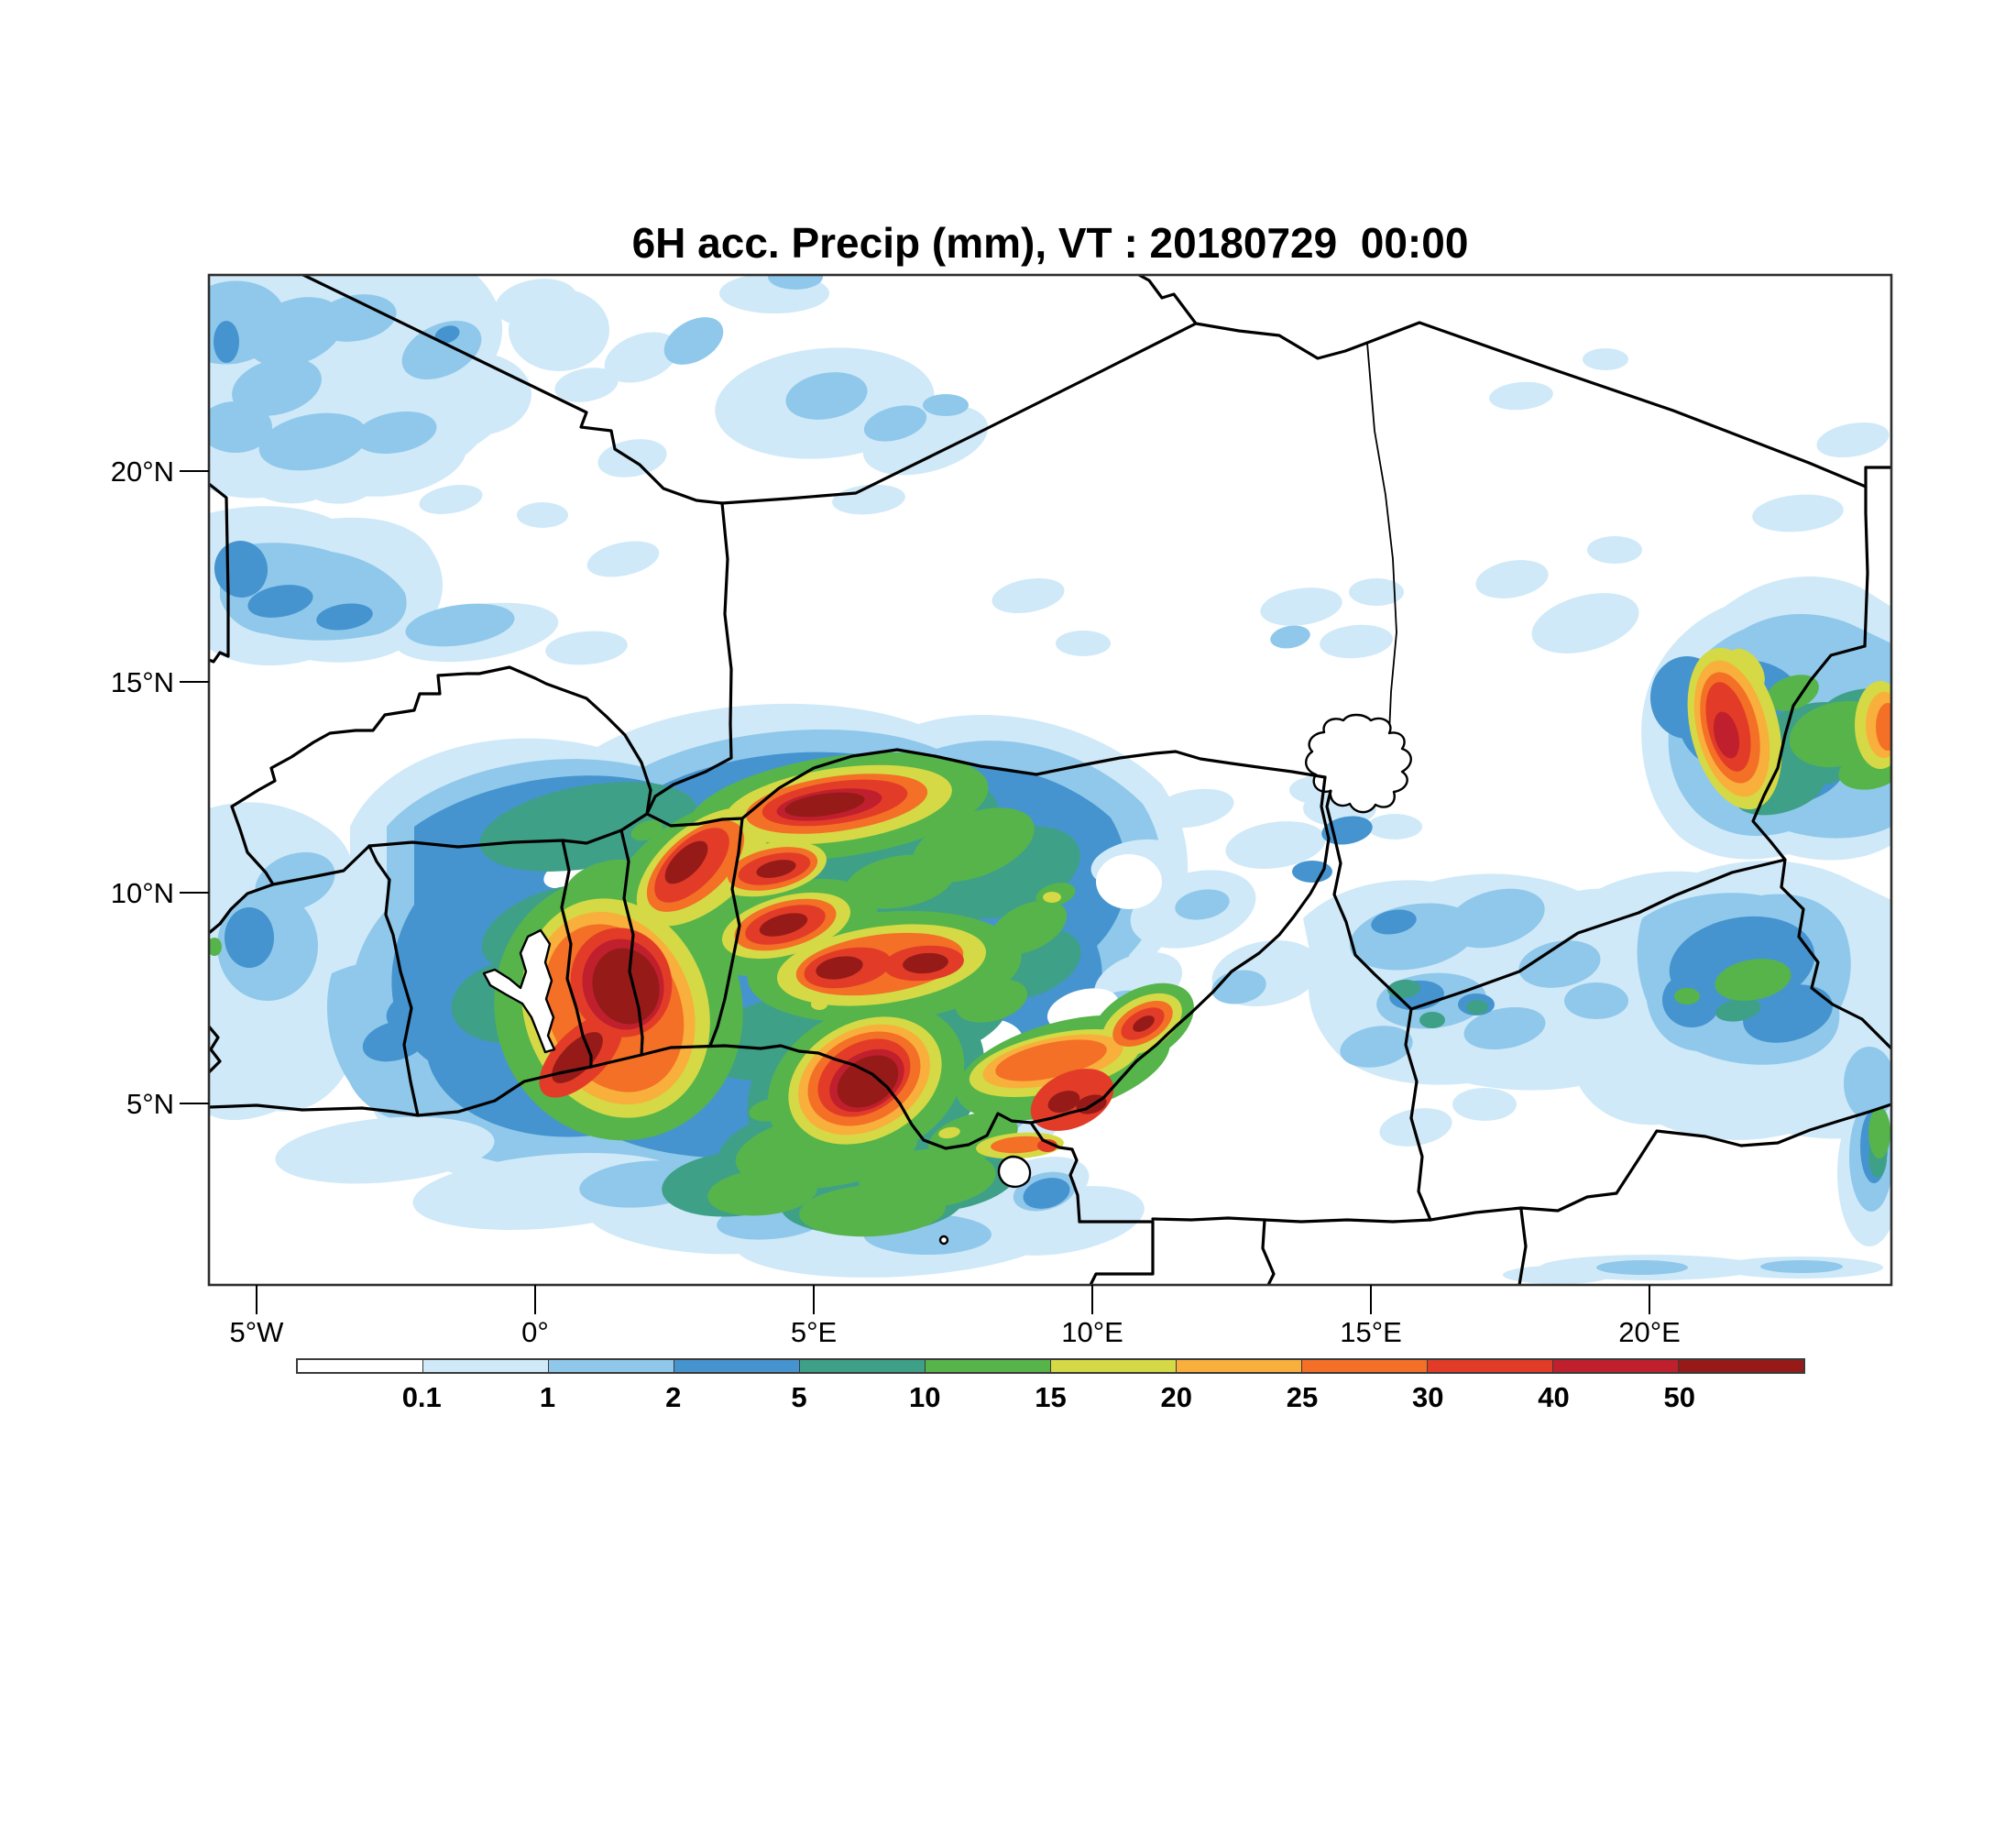 Image resolution: width=2016 pixels, height=1833 pixels. Describe the element at coordinates (1649, 1332) in the screenshot. I see `lon-tick-label: 20°E` at that location.